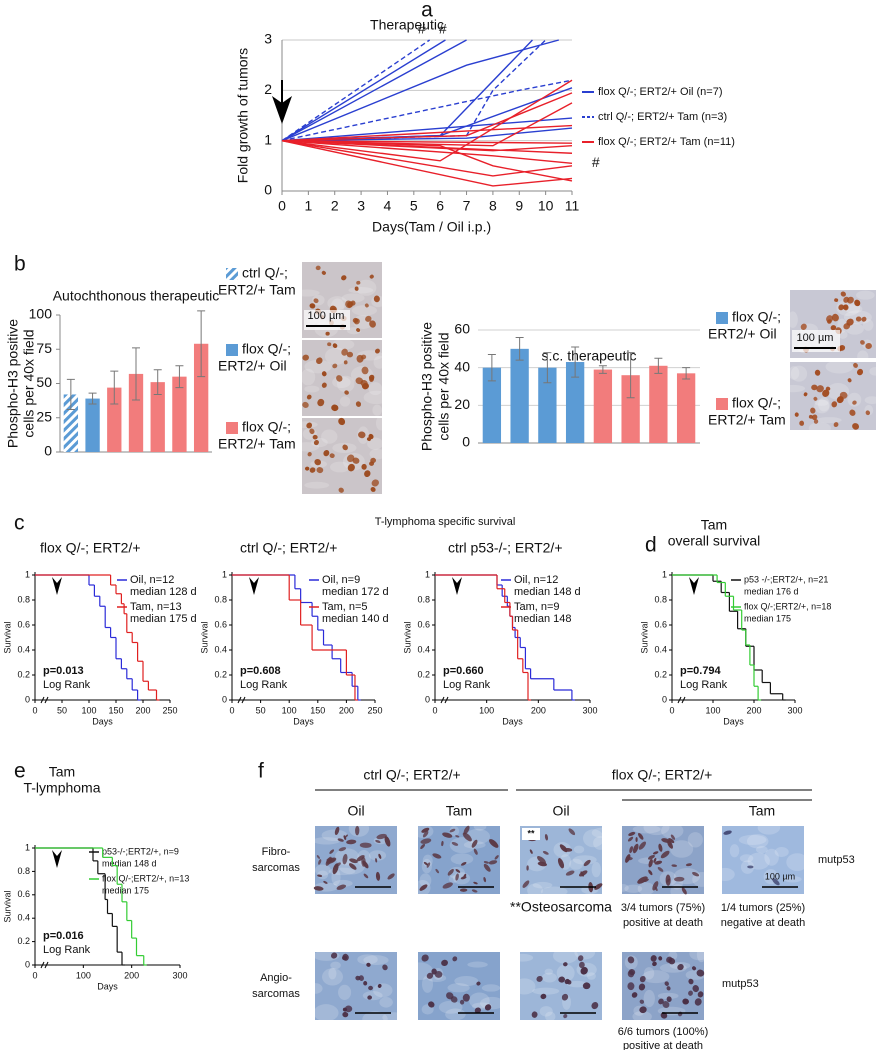 The height and width of the screenshot is (1050, 880). I want to click on legend-label: Oil, n=12, so click(152, 580).